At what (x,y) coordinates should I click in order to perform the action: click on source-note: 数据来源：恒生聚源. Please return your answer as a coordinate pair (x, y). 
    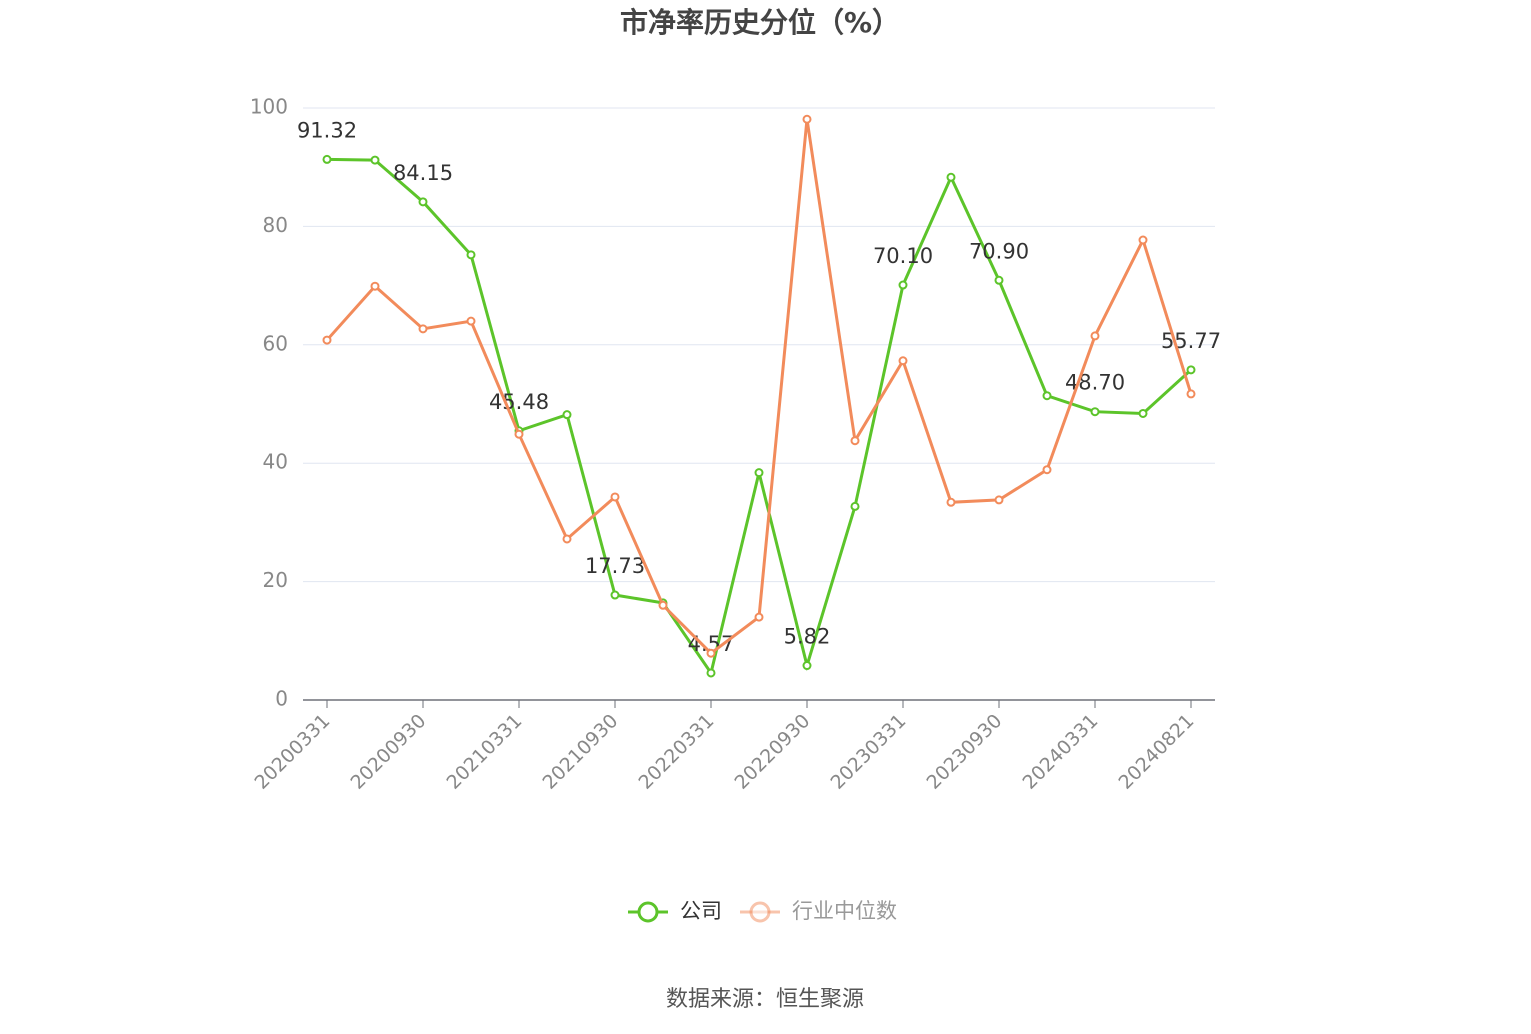
    Looking at the image, I should click on (765, 999).